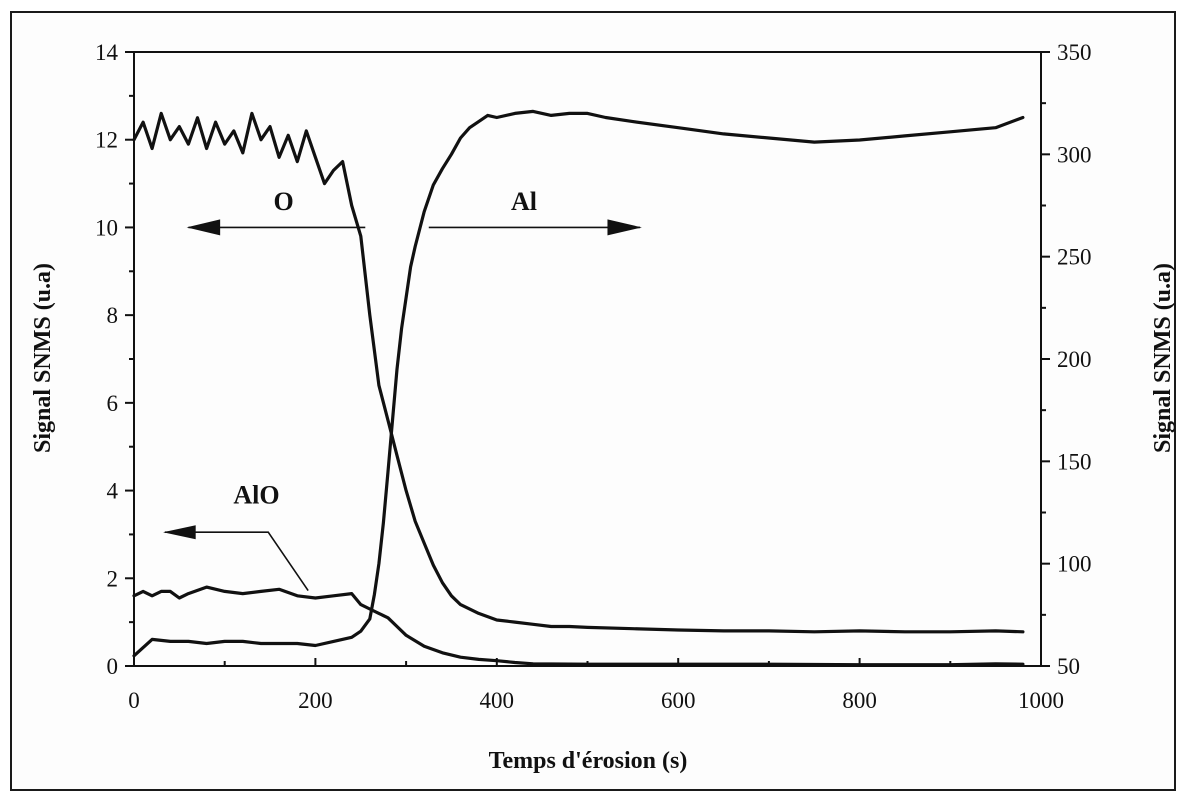 This screenshot has width=1188, height=802. I want to click on x-tick-label: 200, so click(315, 700).